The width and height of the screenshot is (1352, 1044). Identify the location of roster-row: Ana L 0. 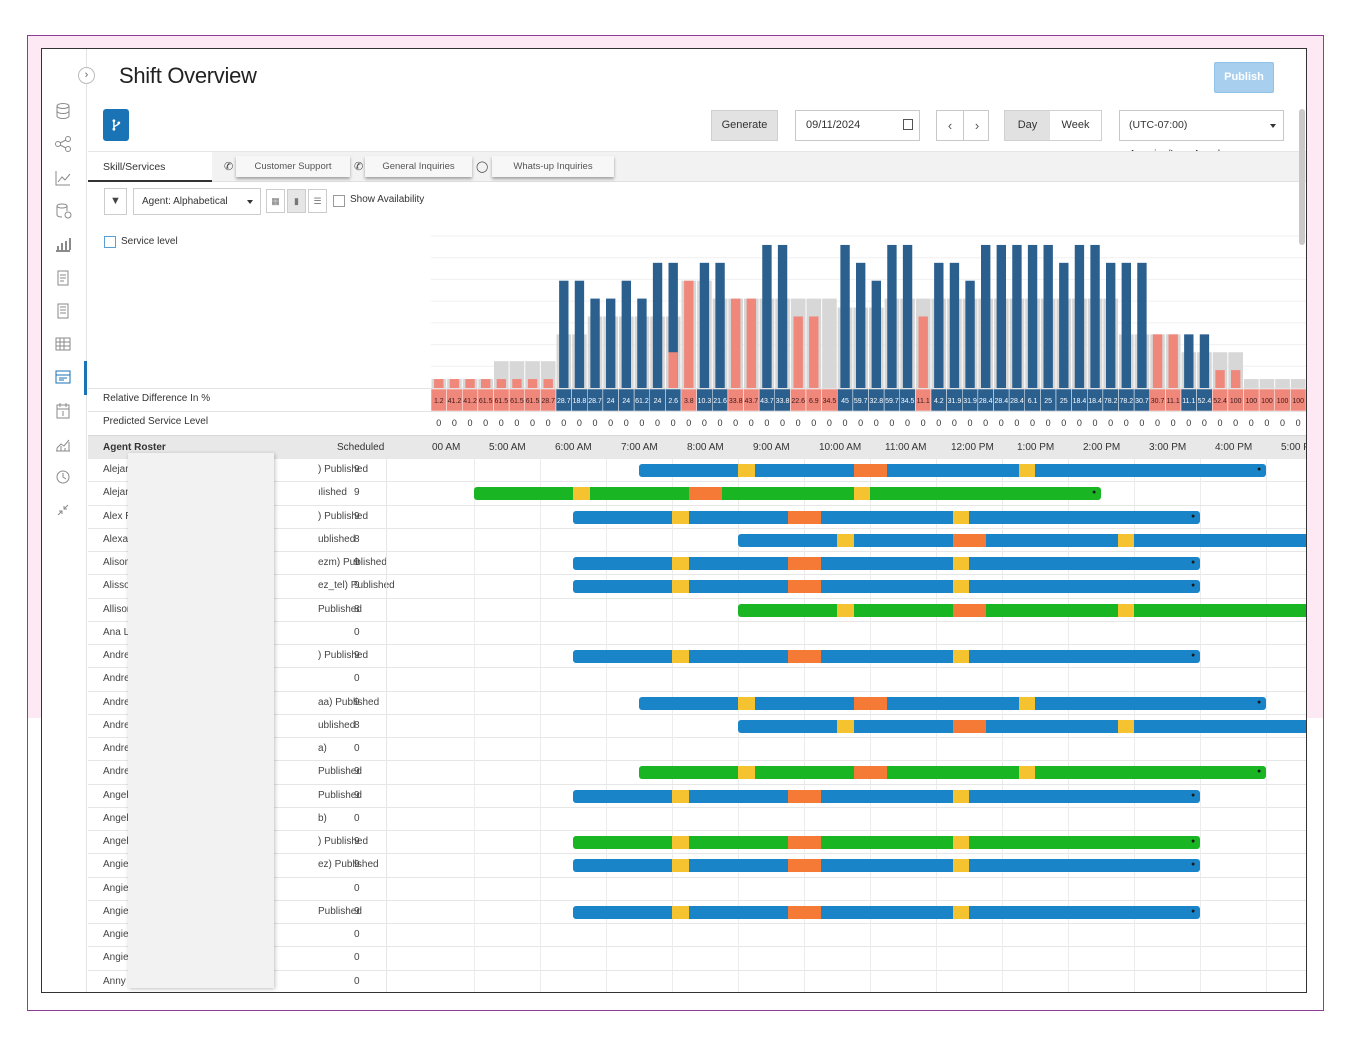
(697, 633).